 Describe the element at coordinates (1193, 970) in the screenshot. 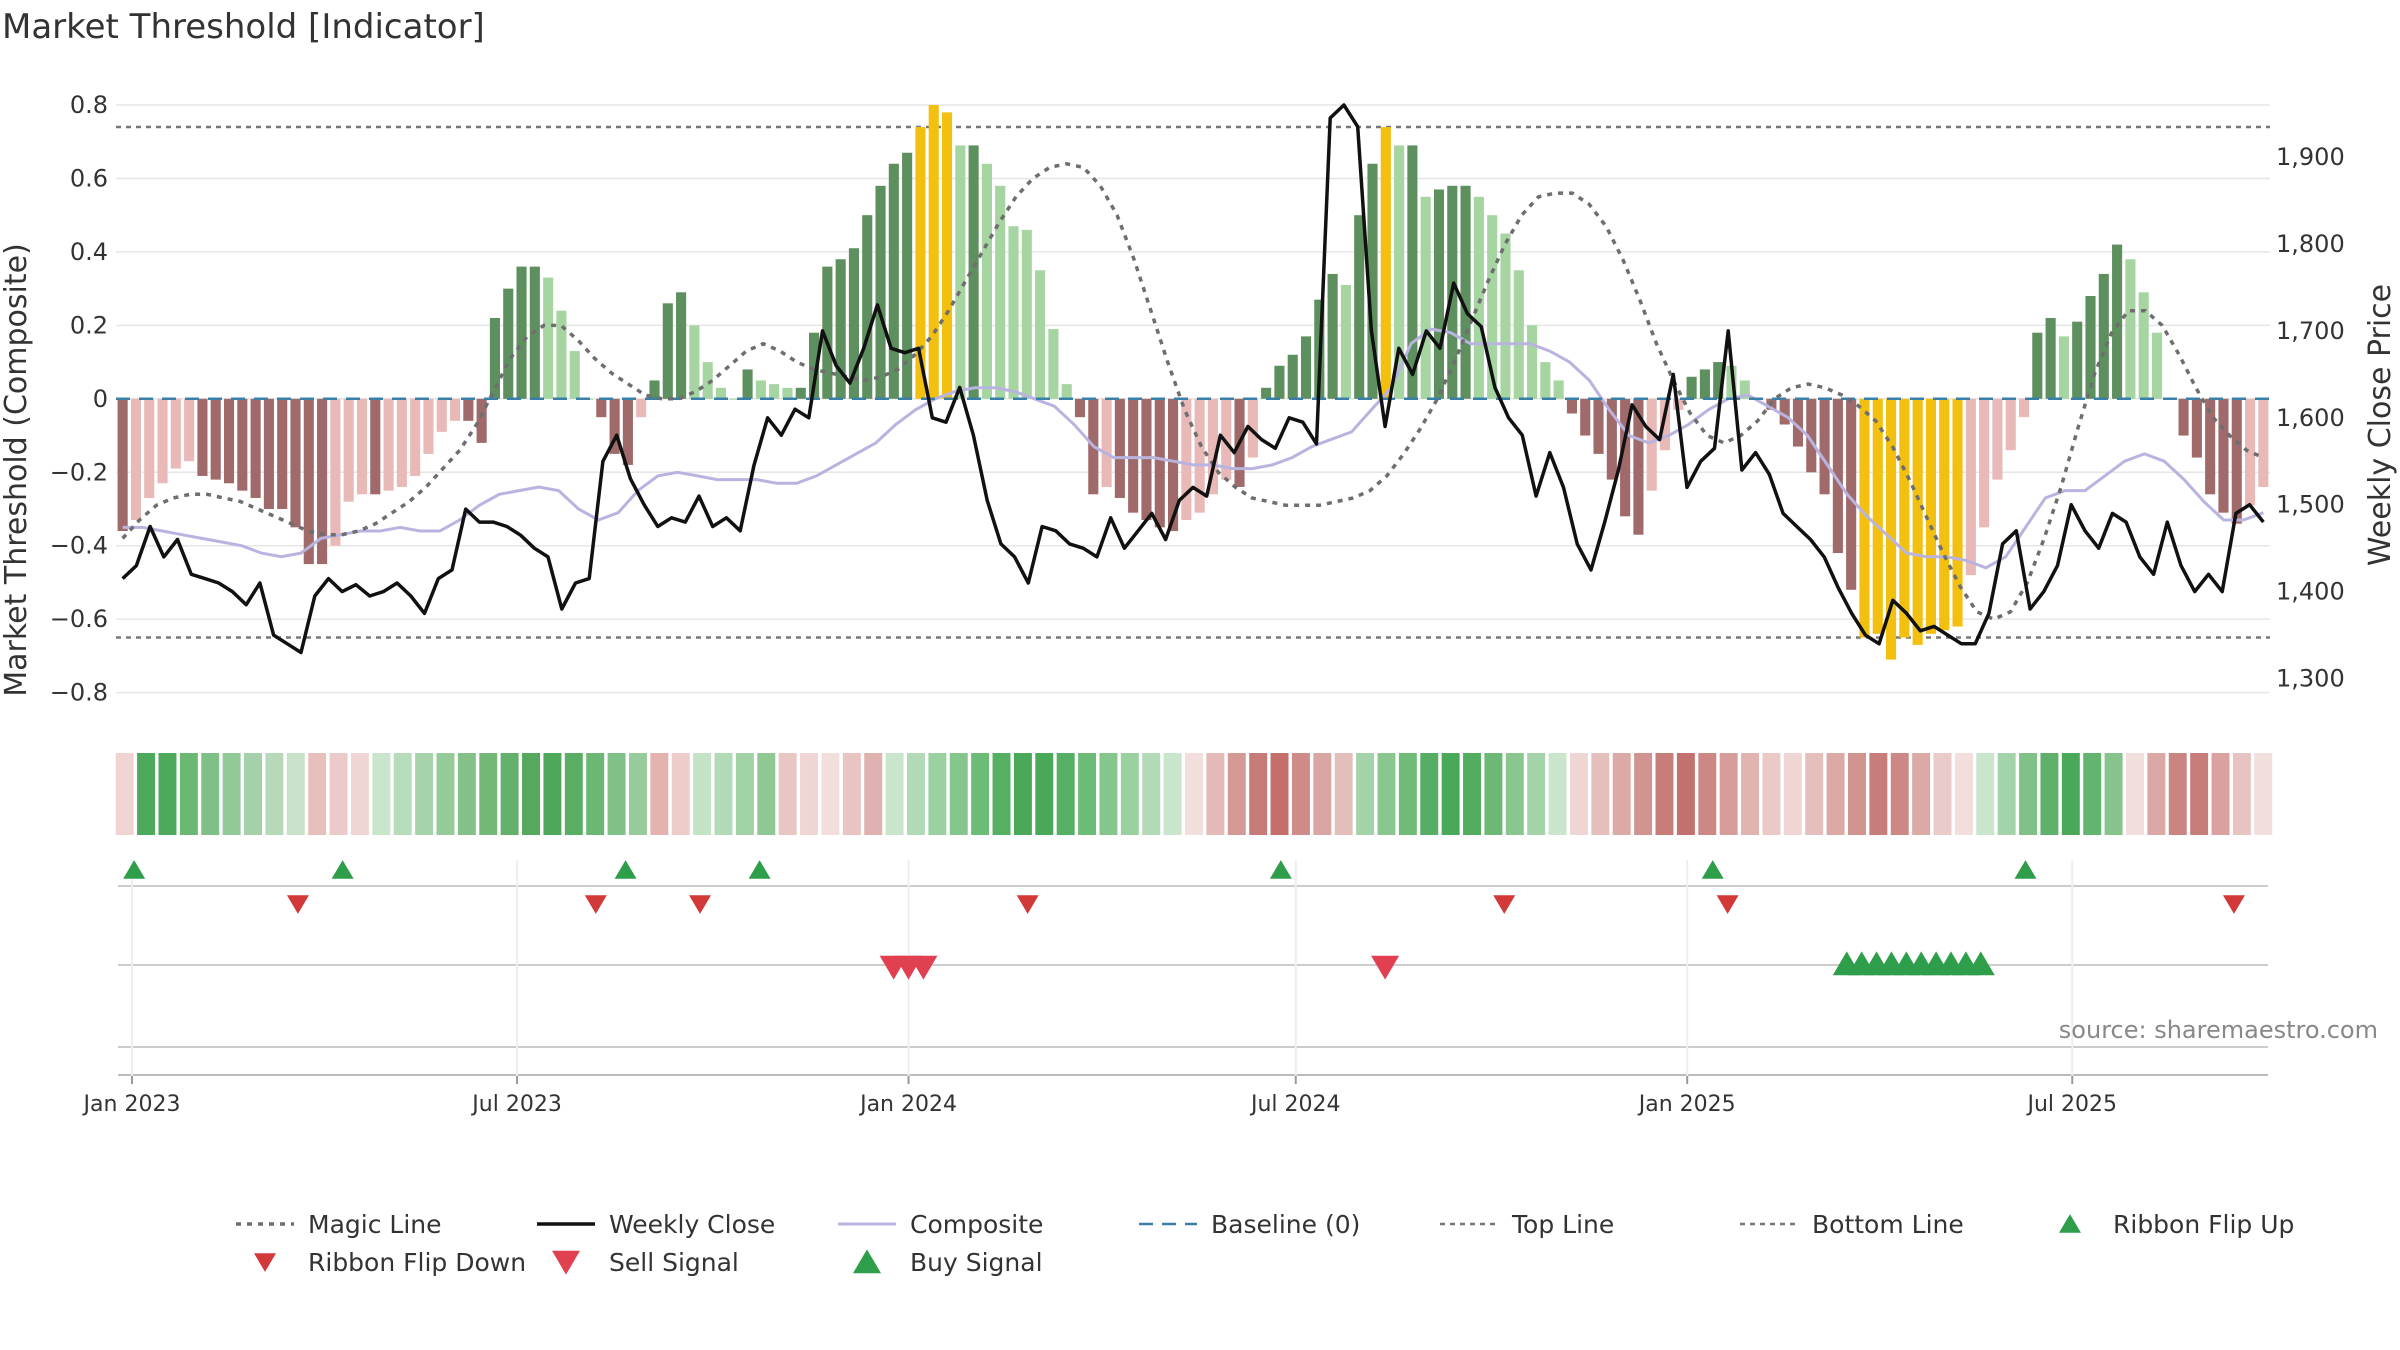

I see `signal-panel` at that location.